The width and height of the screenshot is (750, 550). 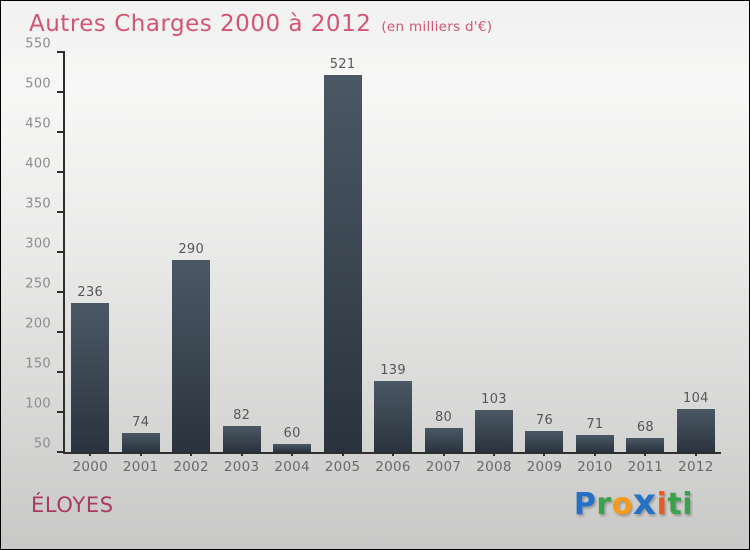 I want to click on bar-value-label: 68, so click(x=645, y=427).